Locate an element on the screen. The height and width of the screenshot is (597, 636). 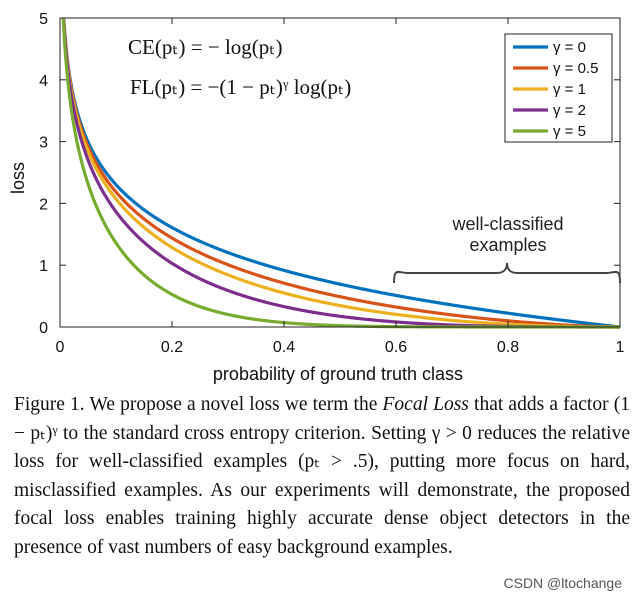
caption-label: Figure 1. is located at coordinates (49, 404).